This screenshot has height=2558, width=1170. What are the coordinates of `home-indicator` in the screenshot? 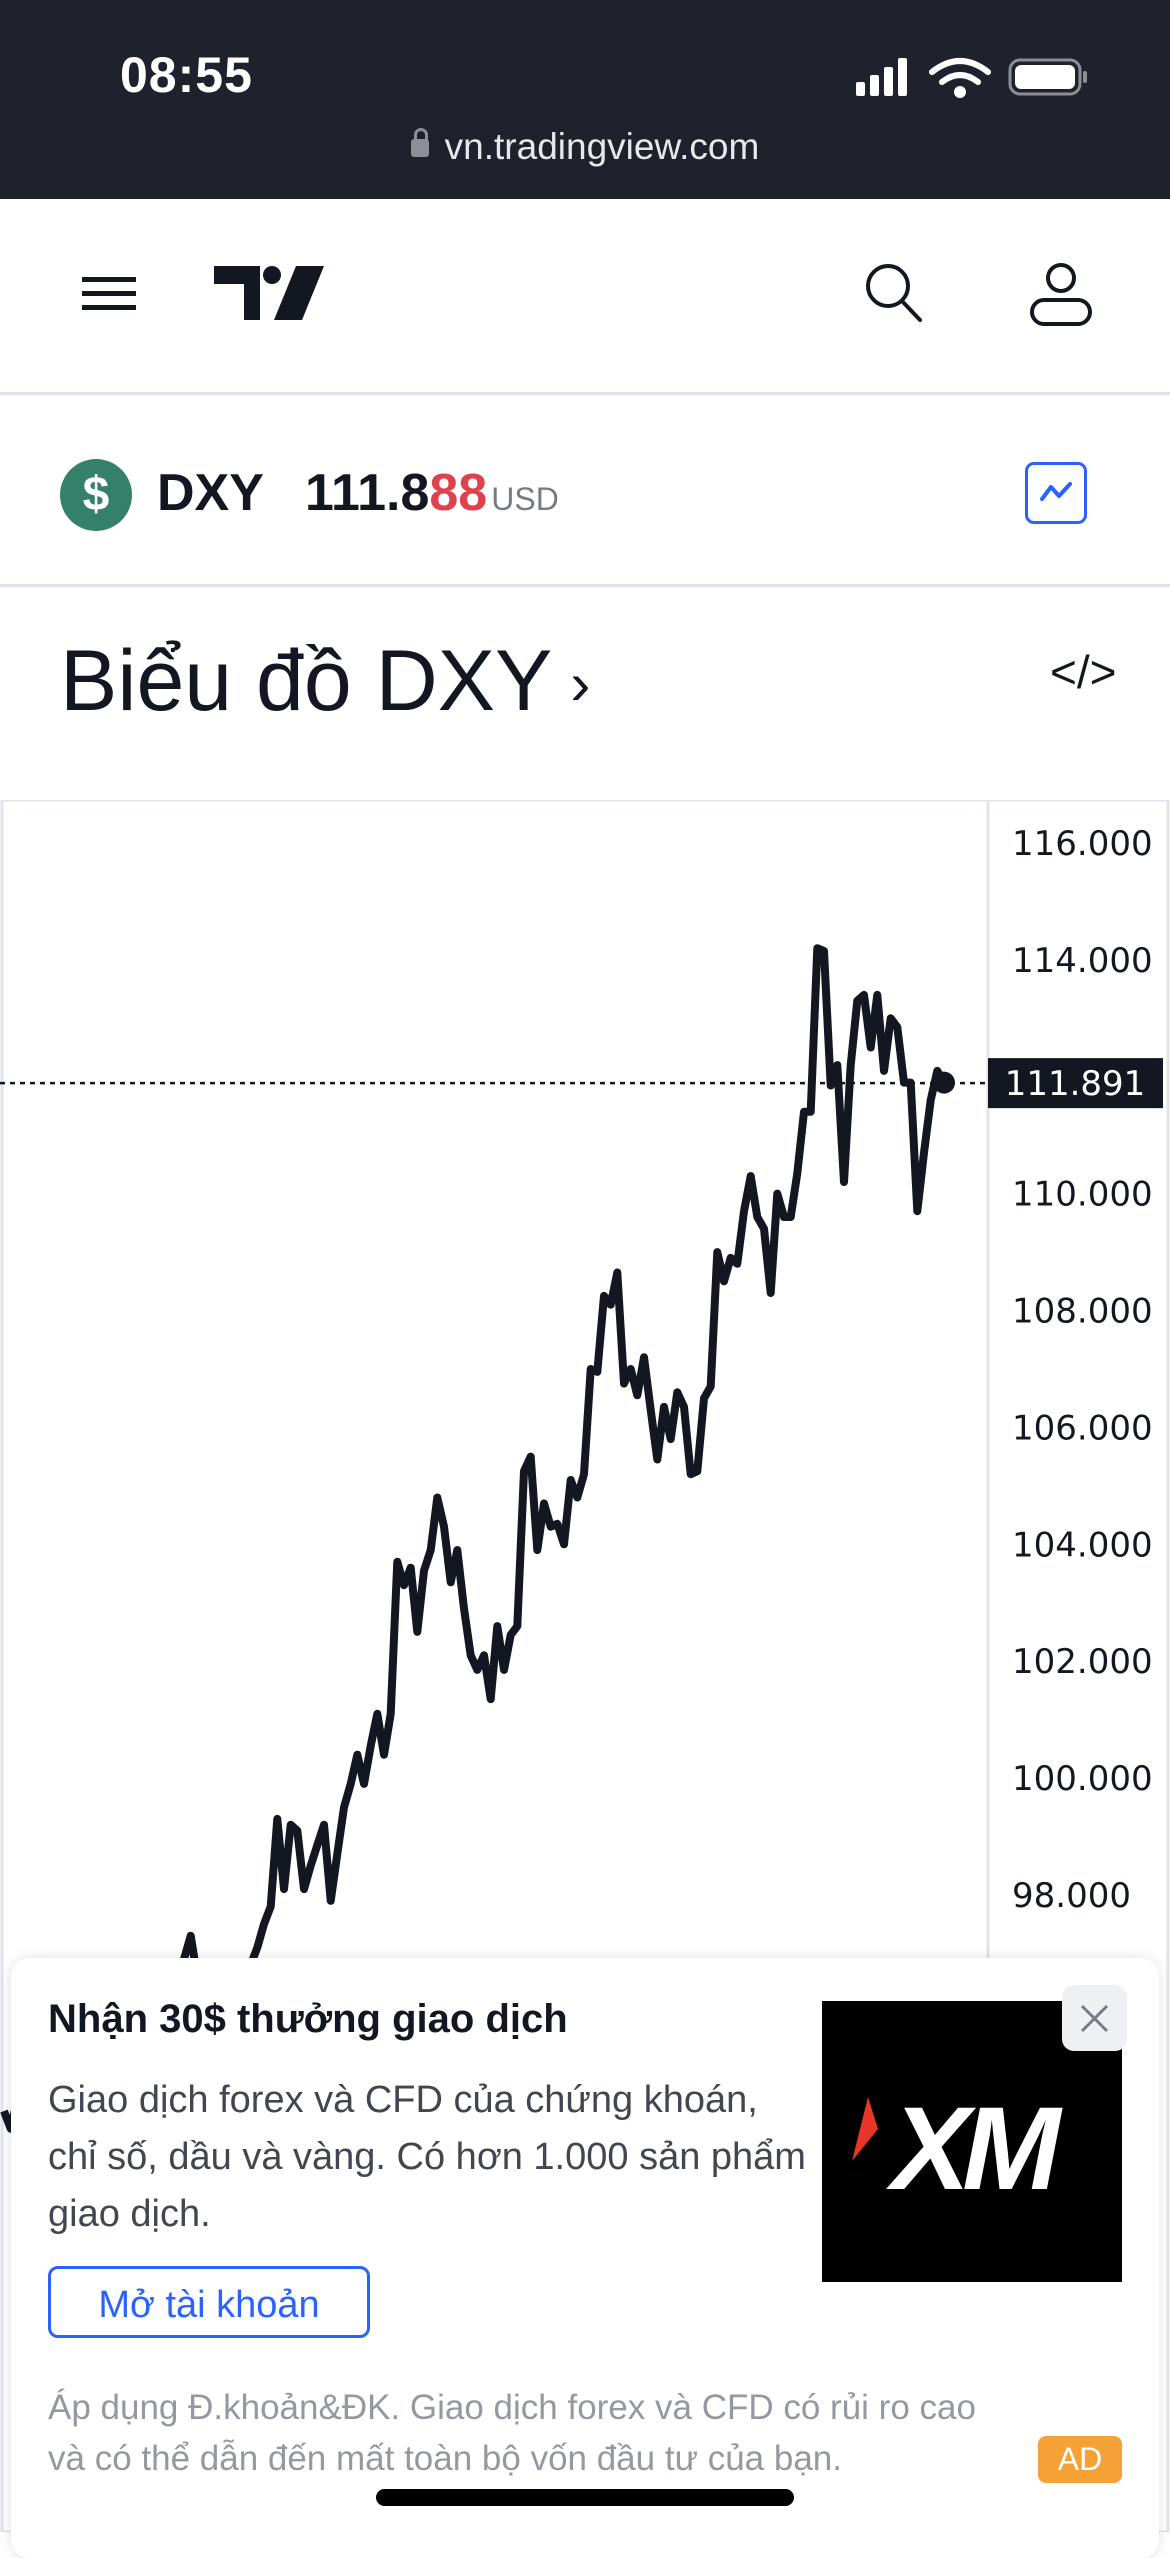 It's located at (585, 2497).